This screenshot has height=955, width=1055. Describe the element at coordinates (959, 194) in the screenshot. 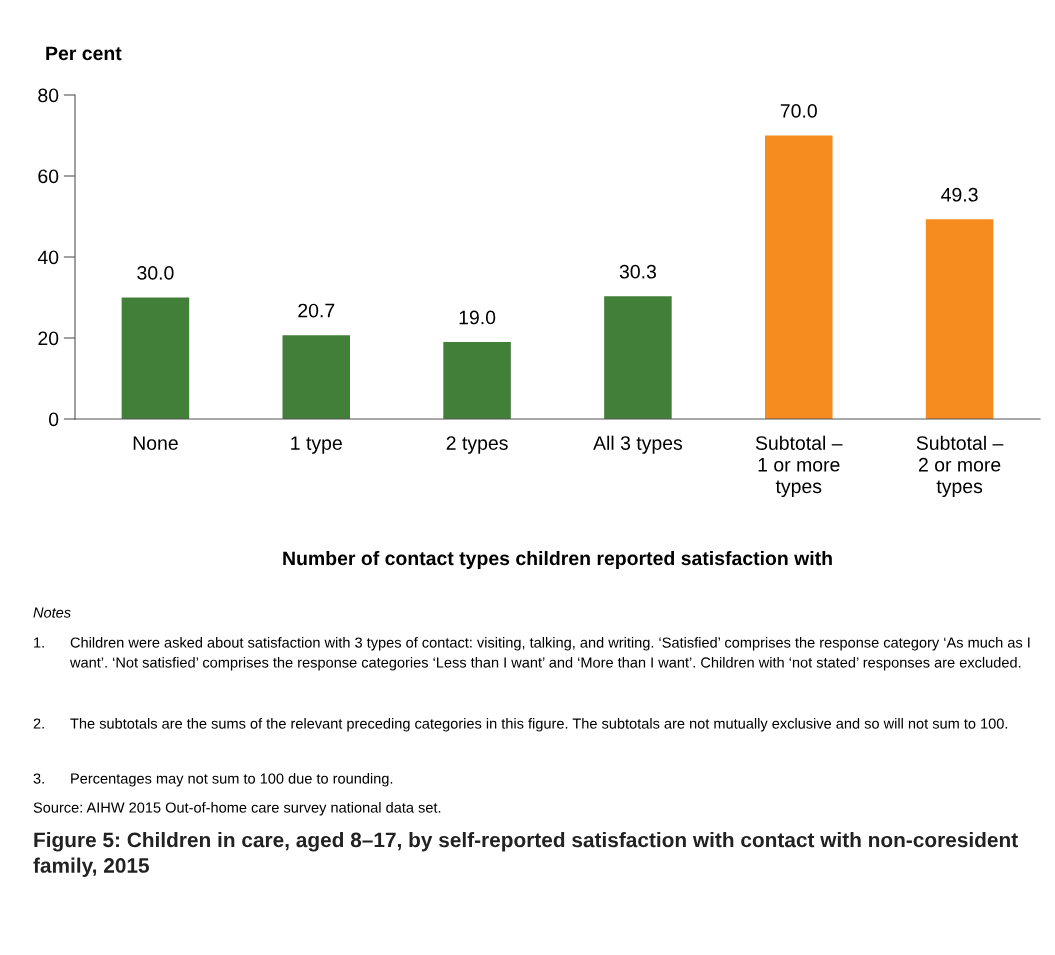

I see `data-label: 49.3` at that location.